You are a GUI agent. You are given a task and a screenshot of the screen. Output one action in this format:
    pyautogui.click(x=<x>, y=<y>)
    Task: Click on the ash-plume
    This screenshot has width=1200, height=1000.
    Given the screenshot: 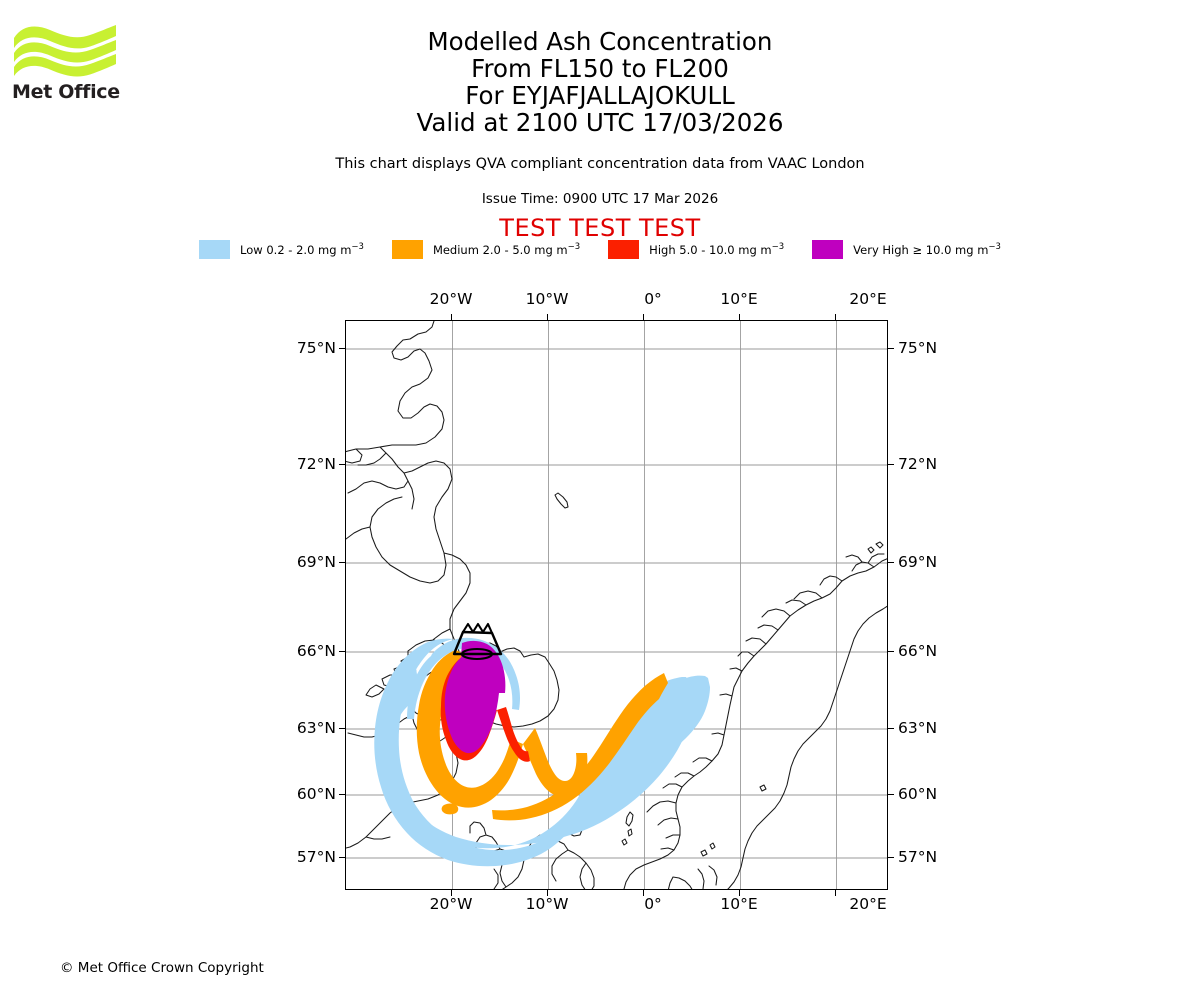 What is the action you would take?
    pyautogui.click(x=542, y=752)
    